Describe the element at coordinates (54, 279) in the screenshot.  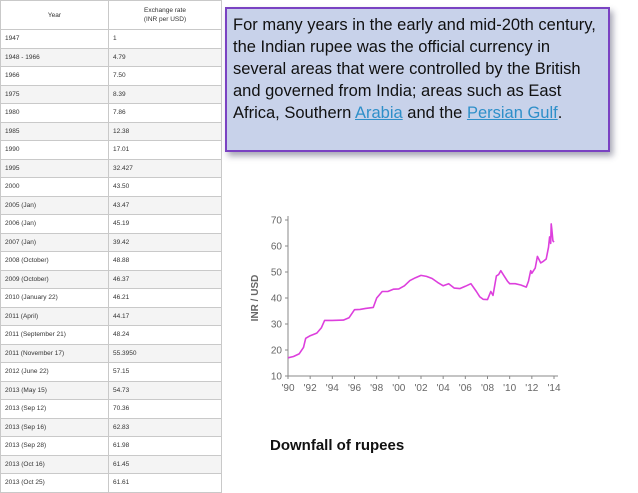
I see `year-cell: 2009 (October)` at that location.